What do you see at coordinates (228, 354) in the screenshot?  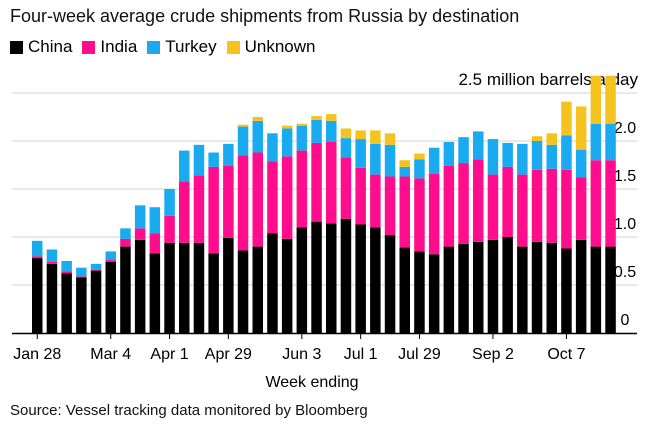 I see `x-tick-label: Apr 29` at bounding box center [228, 354].